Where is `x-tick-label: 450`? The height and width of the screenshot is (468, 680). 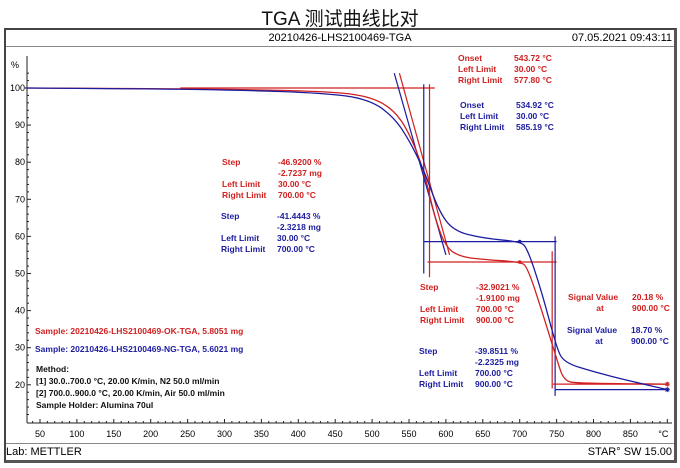 x-tick-label: 450 is located at coordinates (335, 434).